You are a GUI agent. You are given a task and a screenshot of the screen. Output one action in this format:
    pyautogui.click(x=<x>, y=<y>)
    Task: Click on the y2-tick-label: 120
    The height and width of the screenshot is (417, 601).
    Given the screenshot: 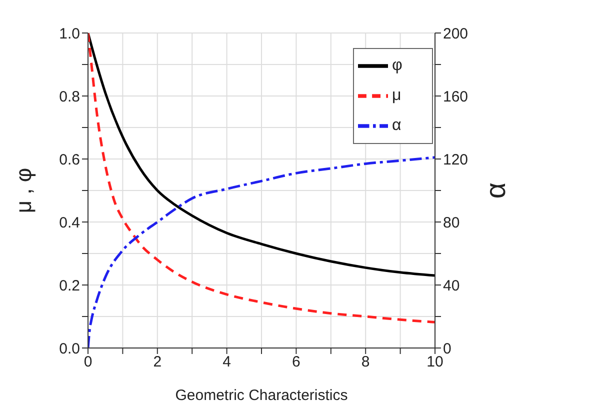 What is the action you would take?
    pyautogui.click(x=455, y=159)
    